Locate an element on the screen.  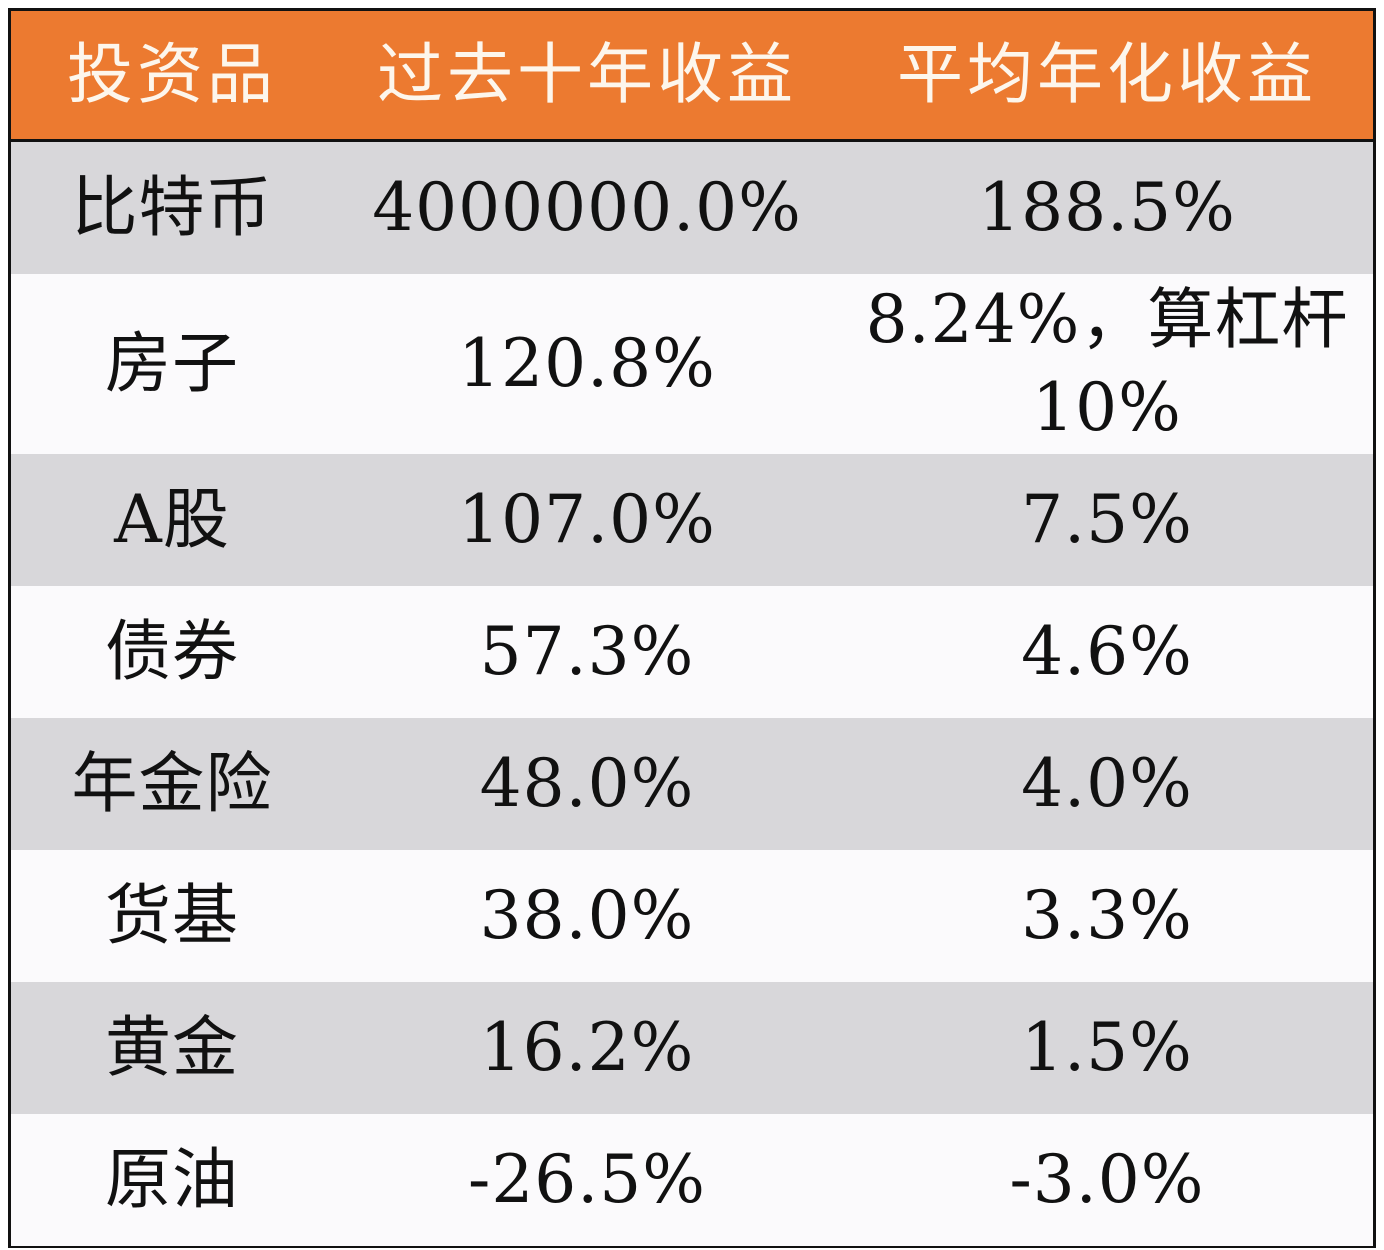
asset-cell: 黄金 is located at coordinates (172, 1047).